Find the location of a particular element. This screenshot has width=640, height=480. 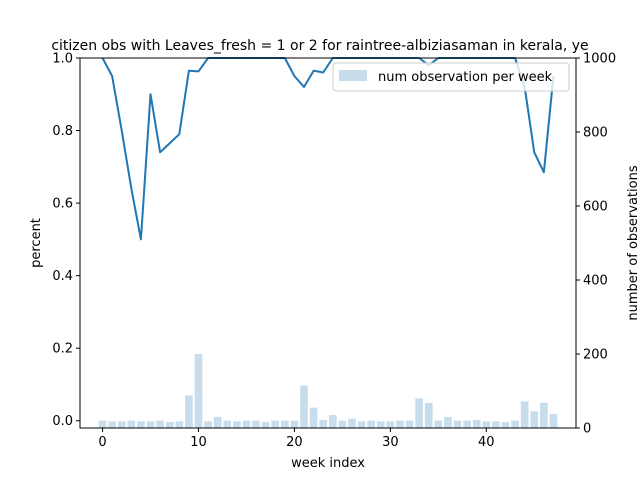

x-axis-ticks: 0 10 20 30 40 is located at coordinates (296, 439).